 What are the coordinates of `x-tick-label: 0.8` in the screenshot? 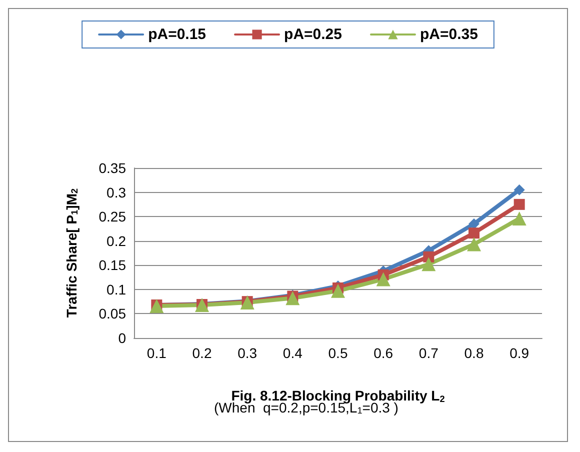 It's located at (474, 353).